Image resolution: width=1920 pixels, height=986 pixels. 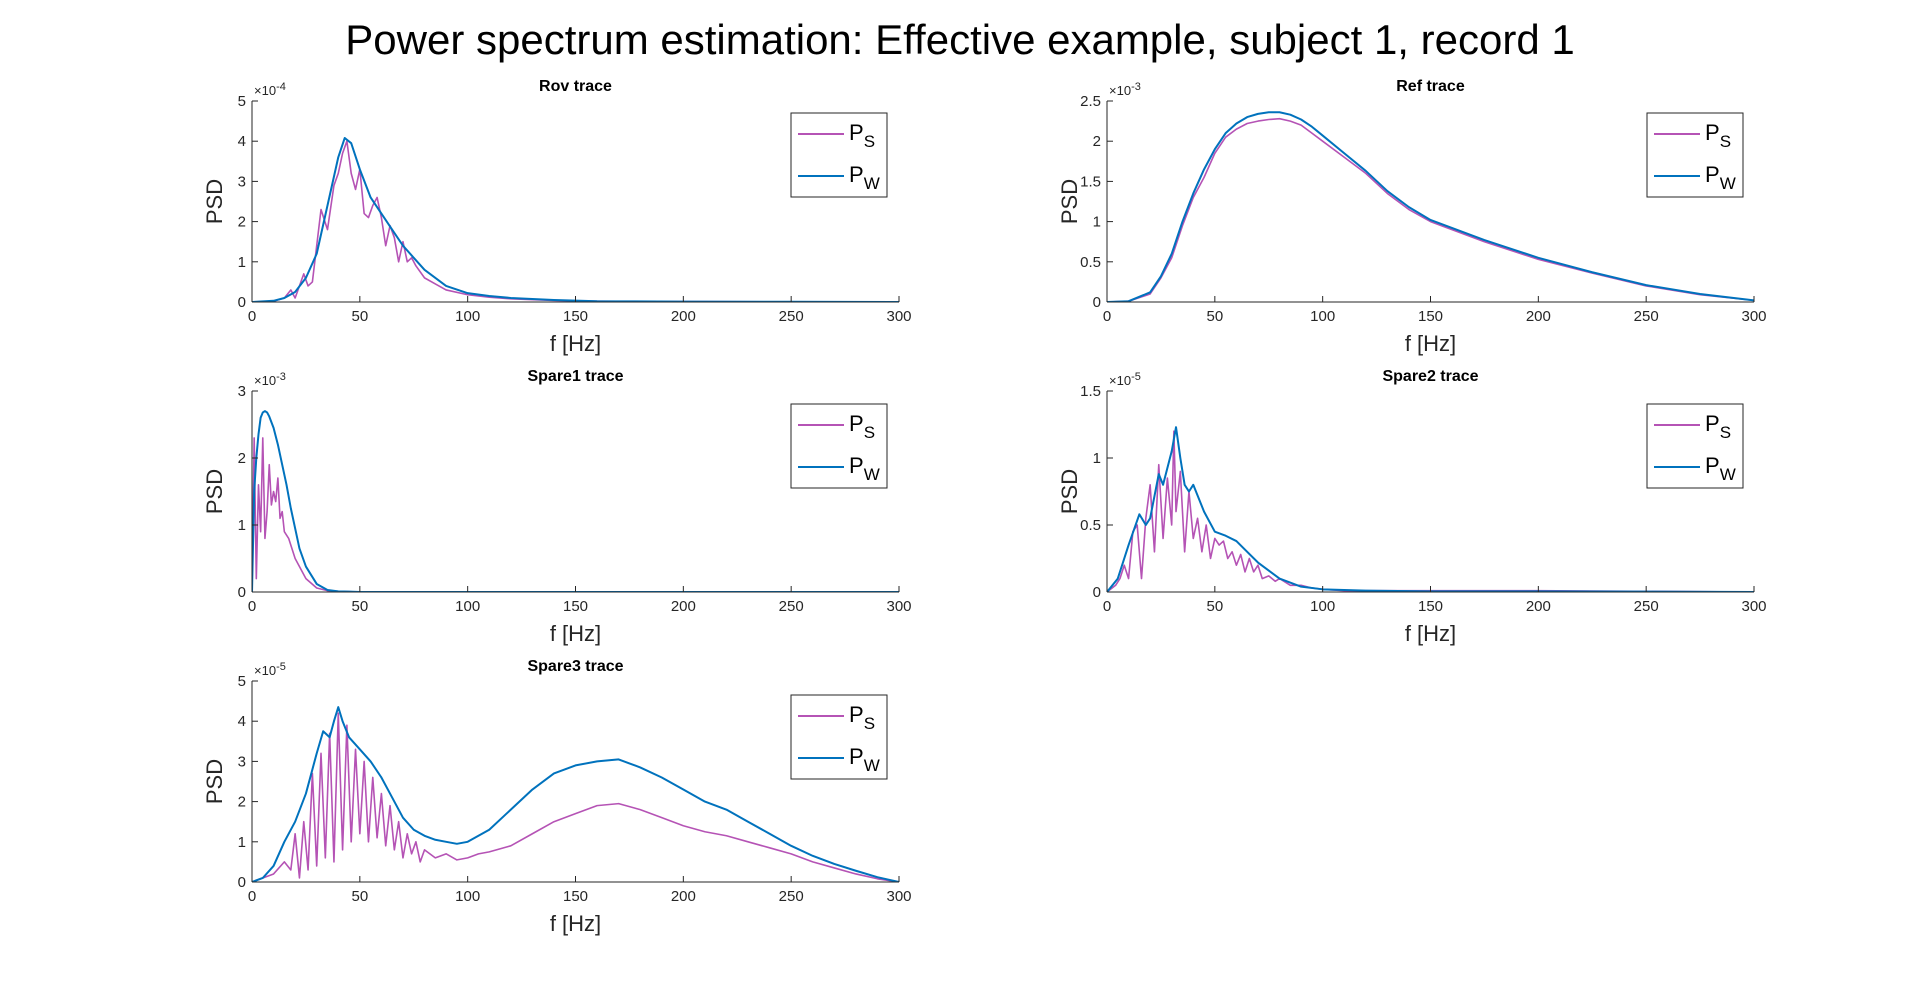 What do you see at coordinates (1090, 101) in the screenshot?
I see `y-tick-label: 2.5` at bounding box center [1090, 101].